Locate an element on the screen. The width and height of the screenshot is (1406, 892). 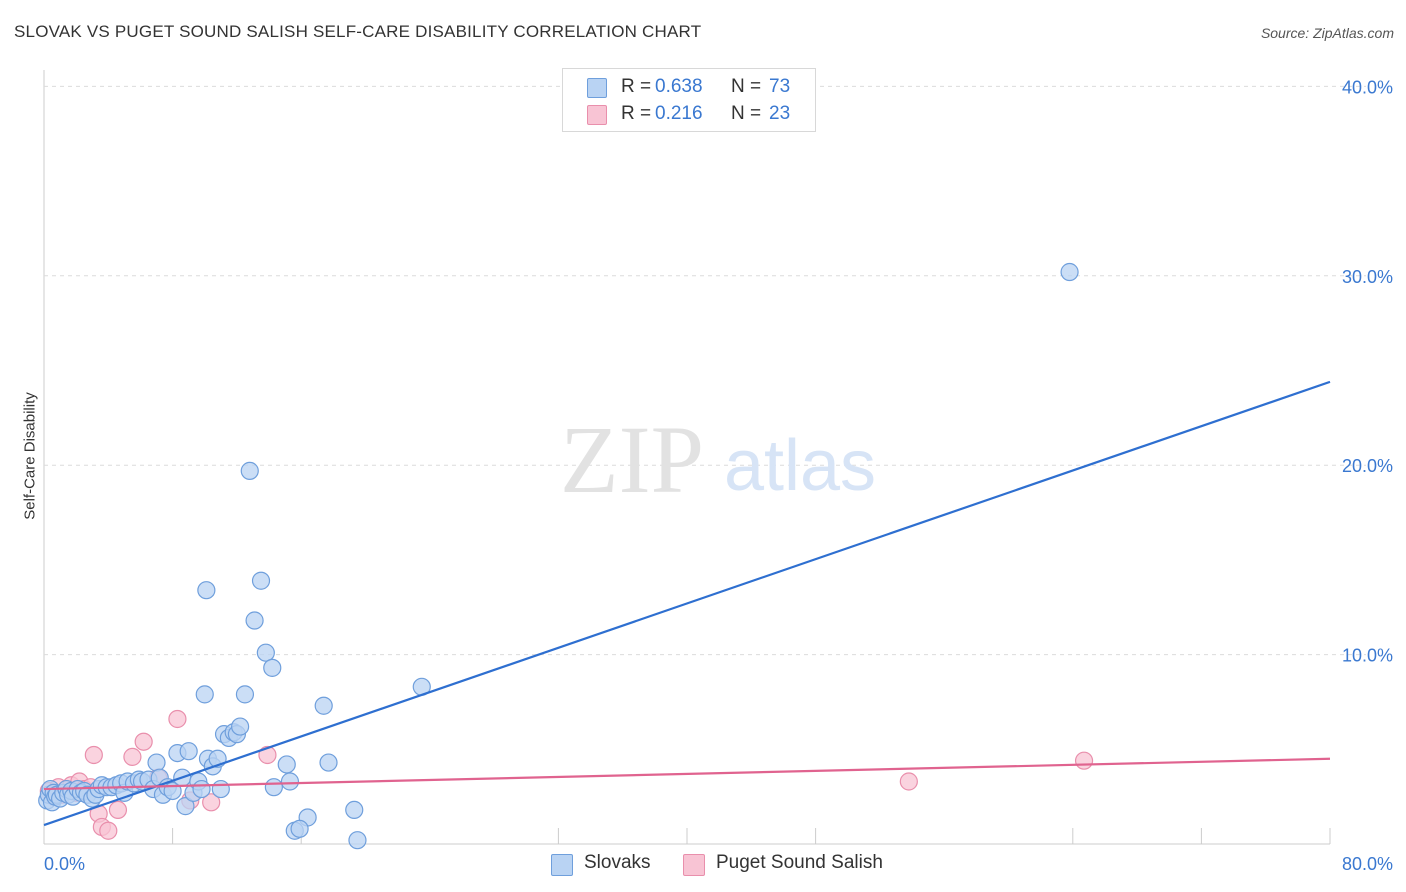
bottom-legend-label-slovaks: Slovaks is located at coordinates (617, 862).